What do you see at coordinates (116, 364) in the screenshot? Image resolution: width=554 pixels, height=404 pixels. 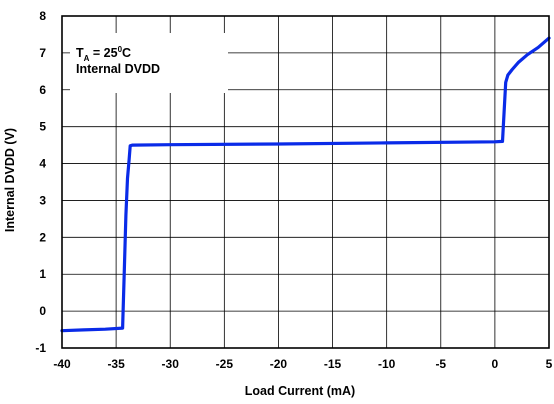 I see `x-tick-label: -35` at bounding box center [116, 364].